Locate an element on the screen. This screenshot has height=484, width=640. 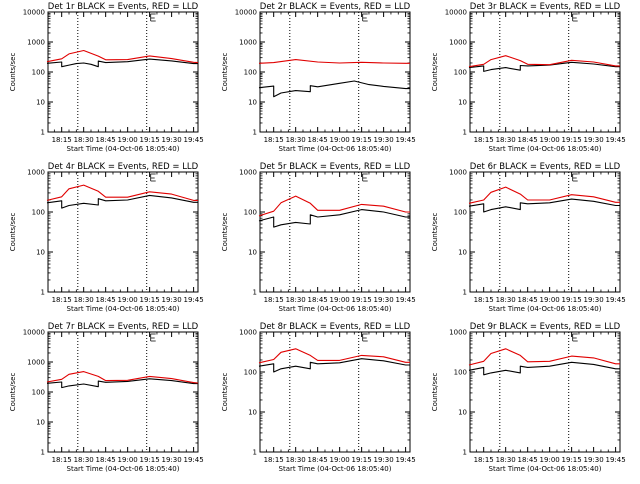
panel-title: Det 3r BLACK = Events, RED = LLD is located at coordinates (545, 7).